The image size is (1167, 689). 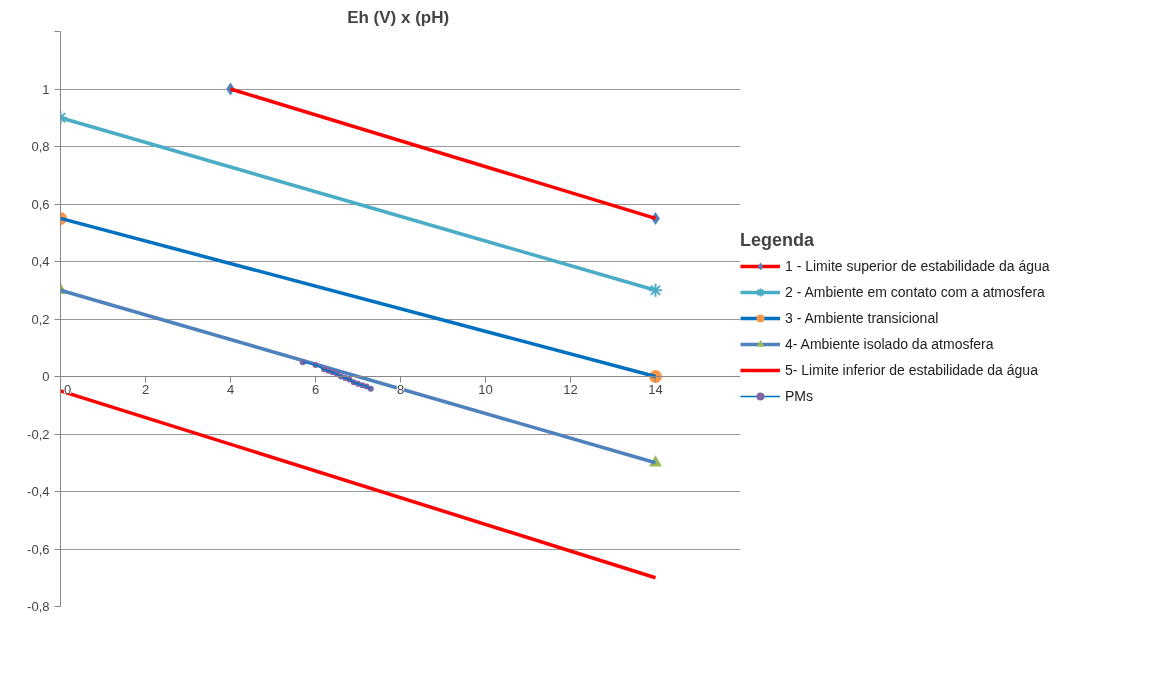 What do you see at coordinates (38, 549) in the screenshot?
I see `y-tick-label: -0,6` at bounding box center [38, 549].